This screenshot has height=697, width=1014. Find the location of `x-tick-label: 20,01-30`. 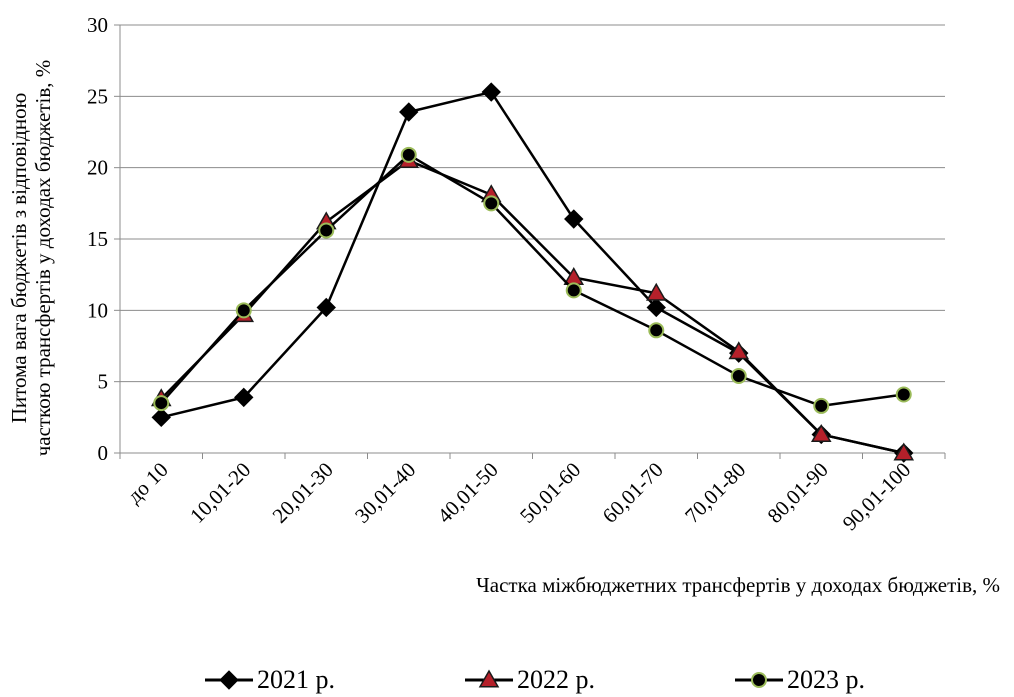

x-tick-label: 20,01-30 is located at coordinates (303, 493).